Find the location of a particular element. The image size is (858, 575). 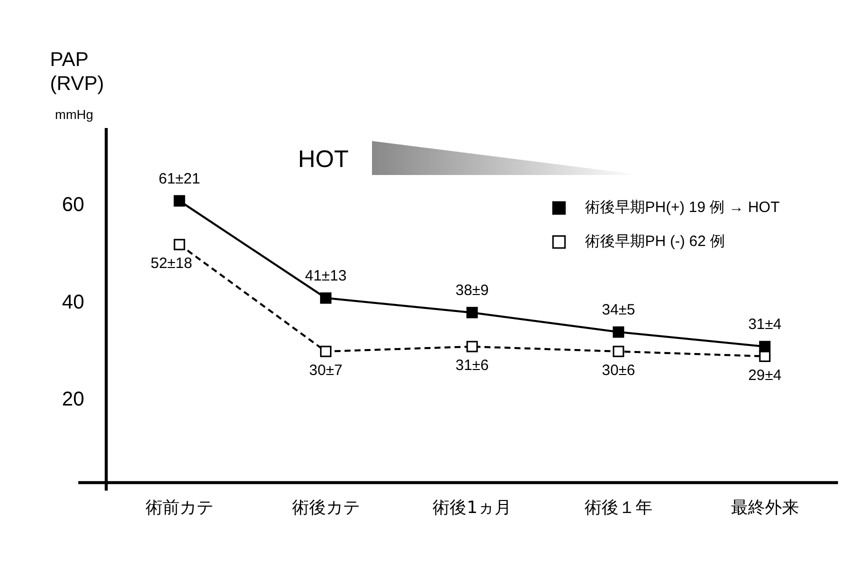

data-label: 34±5 is located at coordinates (619, 310).